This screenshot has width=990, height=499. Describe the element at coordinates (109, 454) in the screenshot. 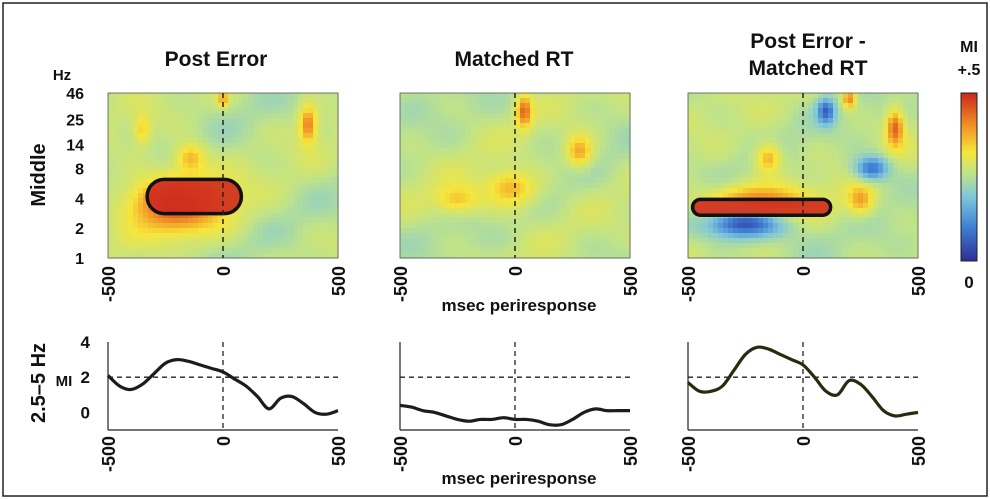

I see `line-x-tick-label: -500` at that location.